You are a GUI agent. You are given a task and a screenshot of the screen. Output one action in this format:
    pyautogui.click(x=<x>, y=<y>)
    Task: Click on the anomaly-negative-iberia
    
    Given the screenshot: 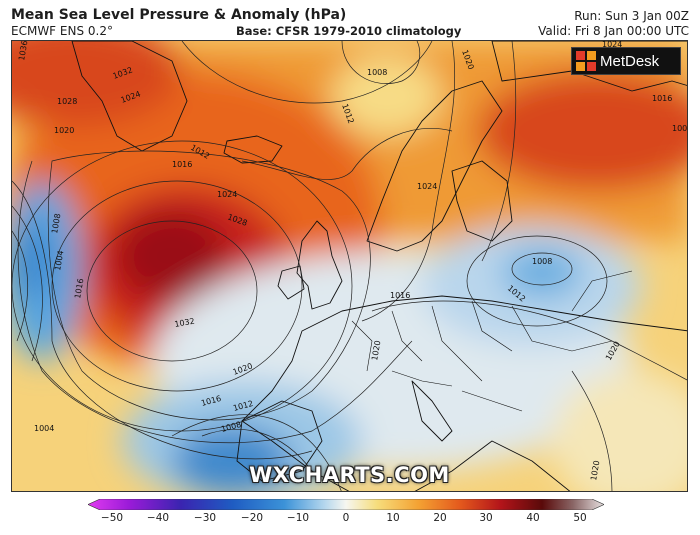 What is the action you would take?
    pyautogui.click(x=232, y=458)
    